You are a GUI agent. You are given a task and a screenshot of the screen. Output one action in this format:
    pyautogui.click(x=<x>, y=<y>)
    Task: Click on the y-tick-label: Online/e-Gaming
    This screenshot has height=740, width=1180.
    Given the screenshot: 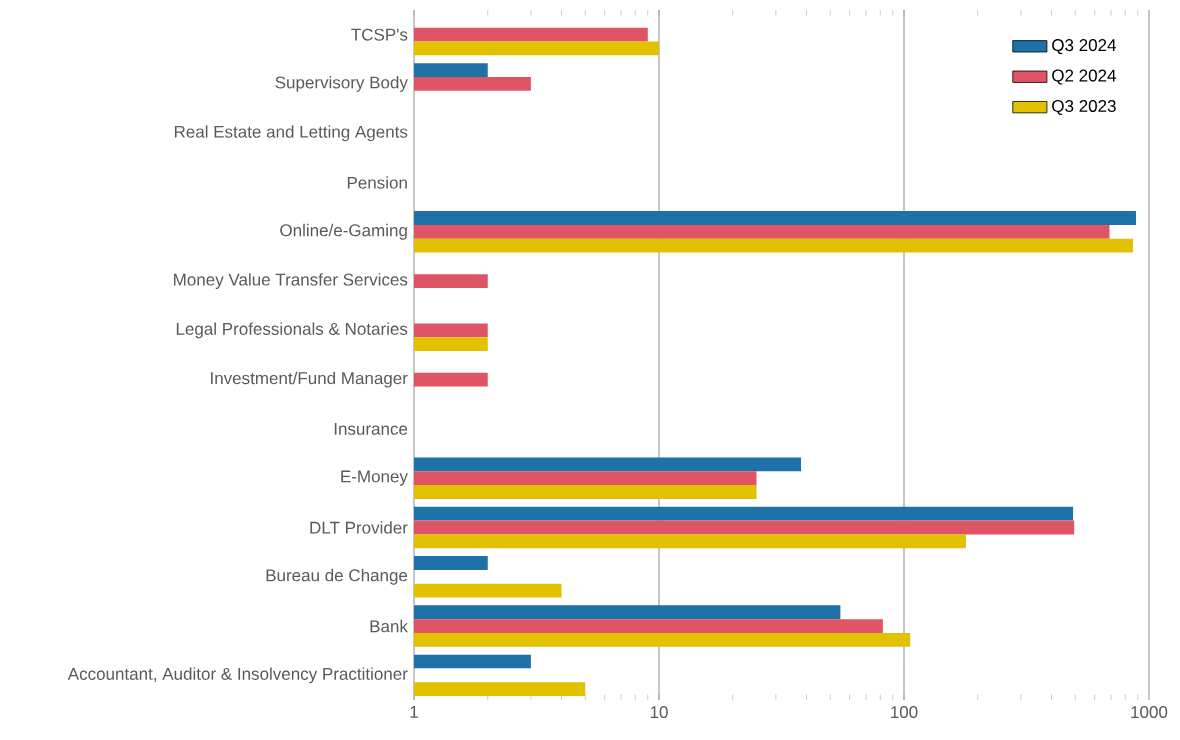 What is the action you would take?
    pyautogui.click(x=343, y=231)
    